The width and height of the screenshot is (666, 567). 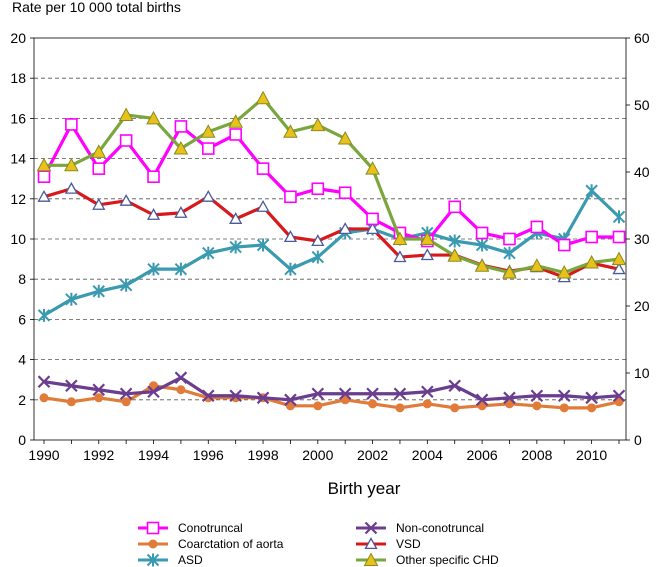 What do you see at coordinates (210, 528) in the screenshot?
I see `legend-label: Conotruncal` at bounding box center [210, 528].